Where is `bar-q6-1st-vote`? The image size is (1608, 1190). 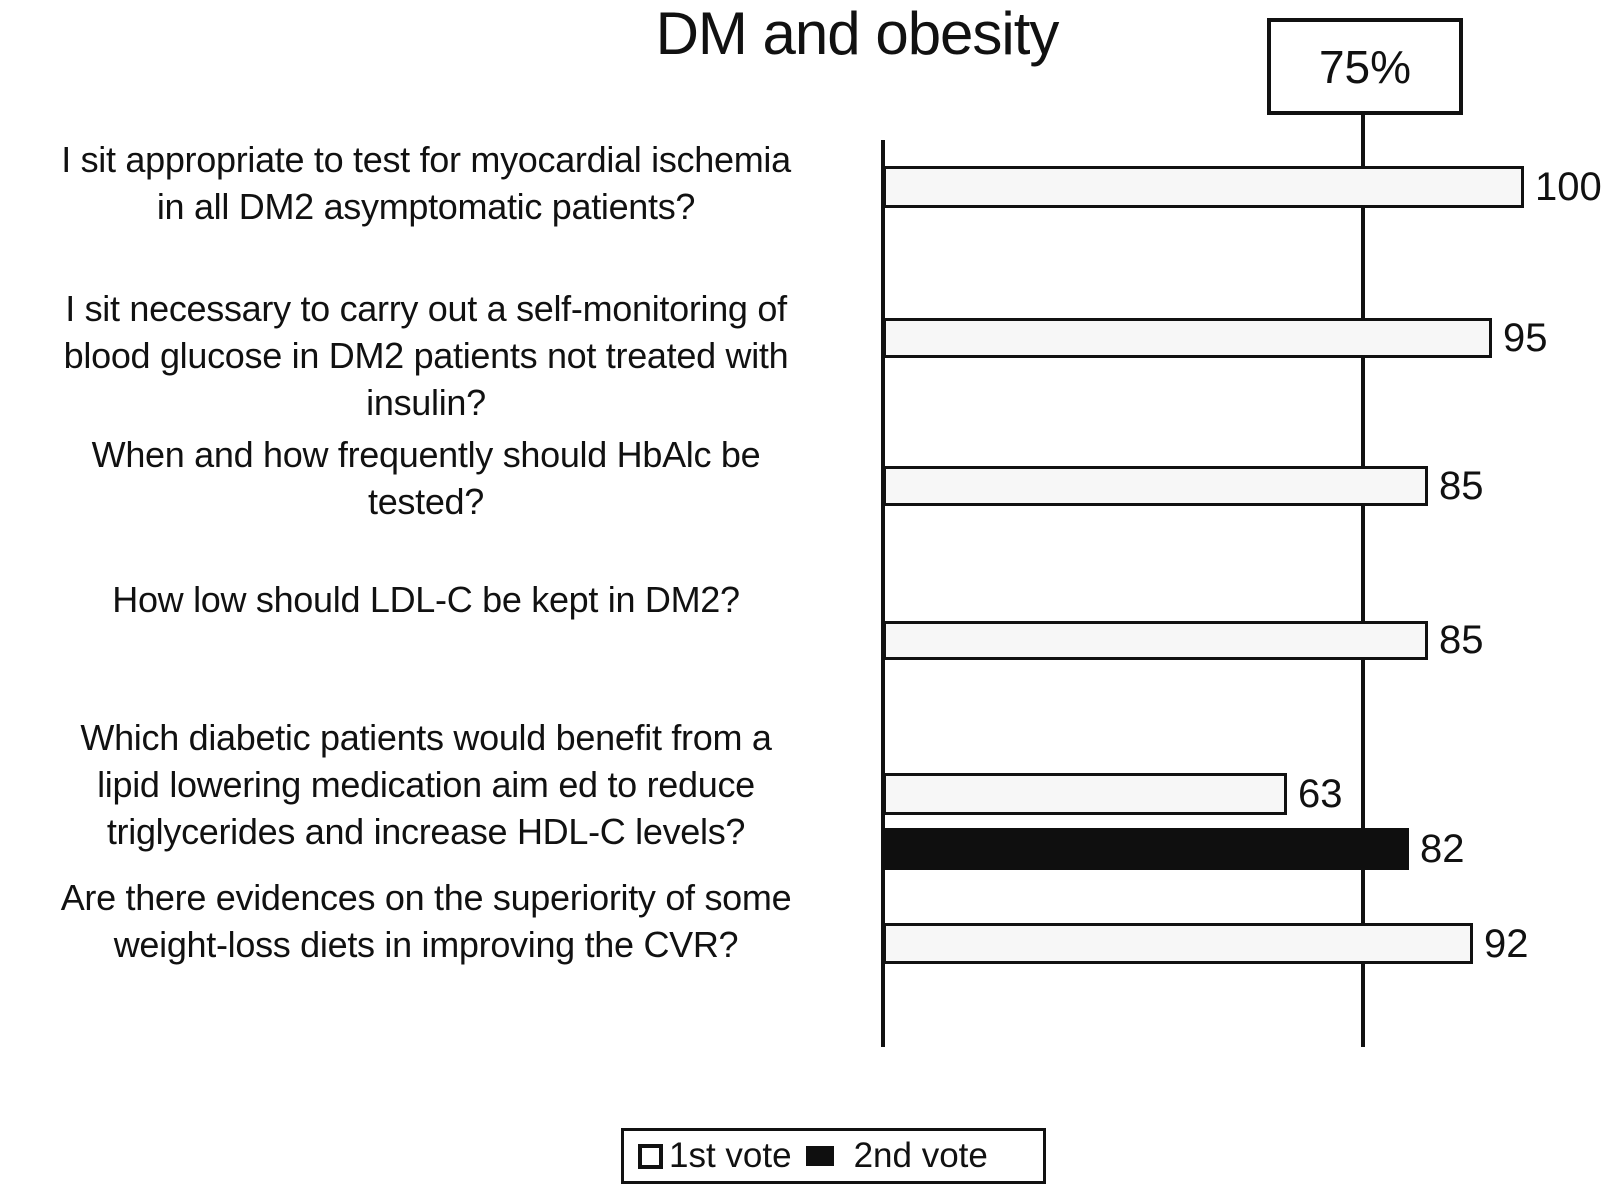
bar-q6-1st-vote is located at coordinates (1178, 943).